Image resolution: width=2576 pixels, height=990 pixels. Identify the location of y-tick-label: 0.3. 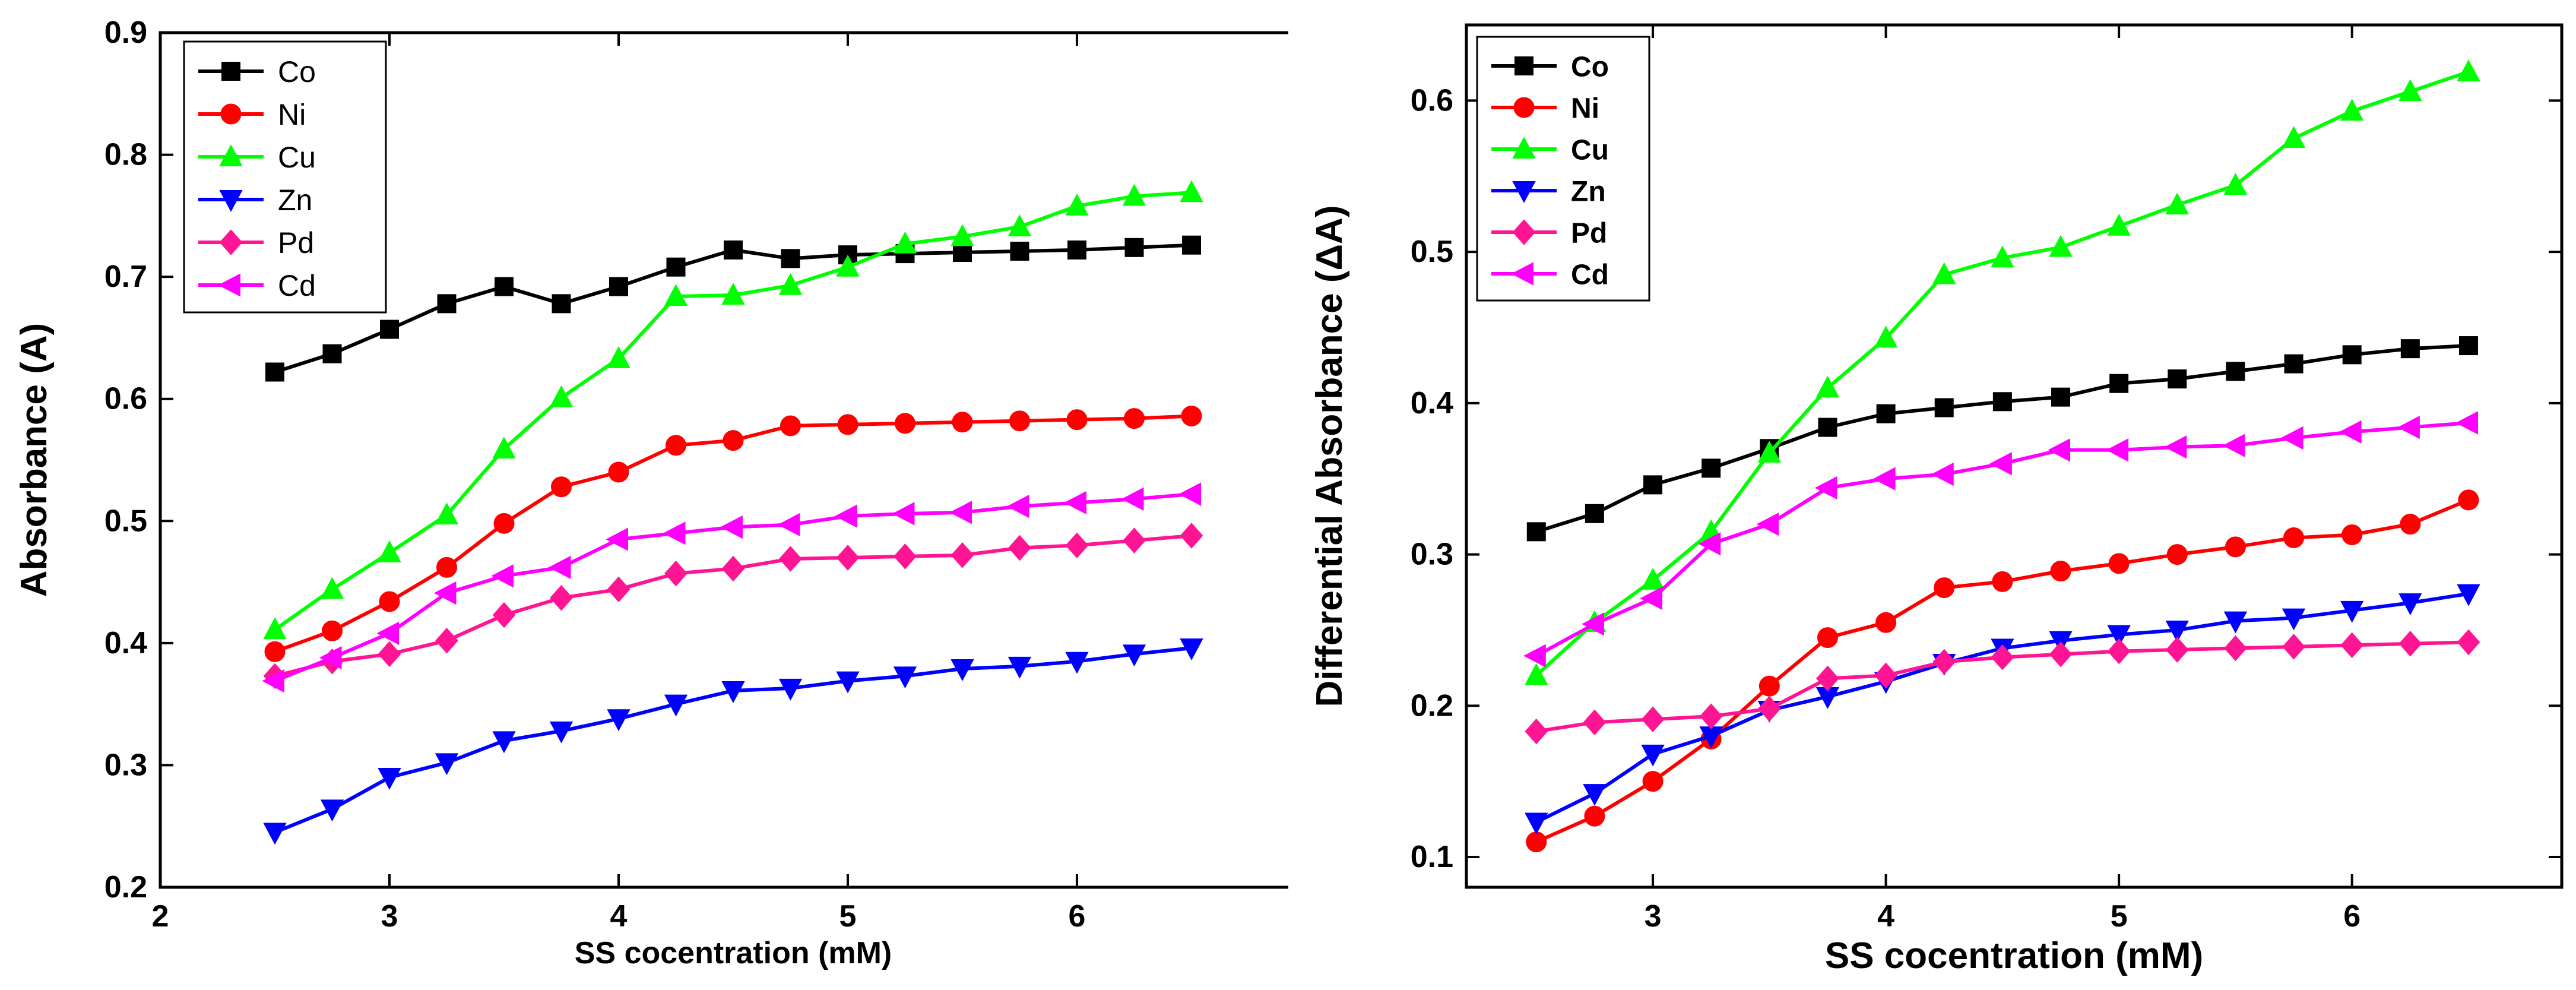
(1432, 554).